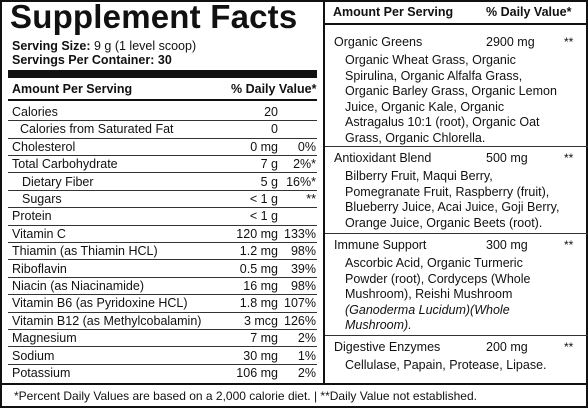 The width and height of the screenshot is (588, 408). Describe the element at coordinates (33, 355) in the screenshot. I see `nutrient-name: Sodium` at that location.